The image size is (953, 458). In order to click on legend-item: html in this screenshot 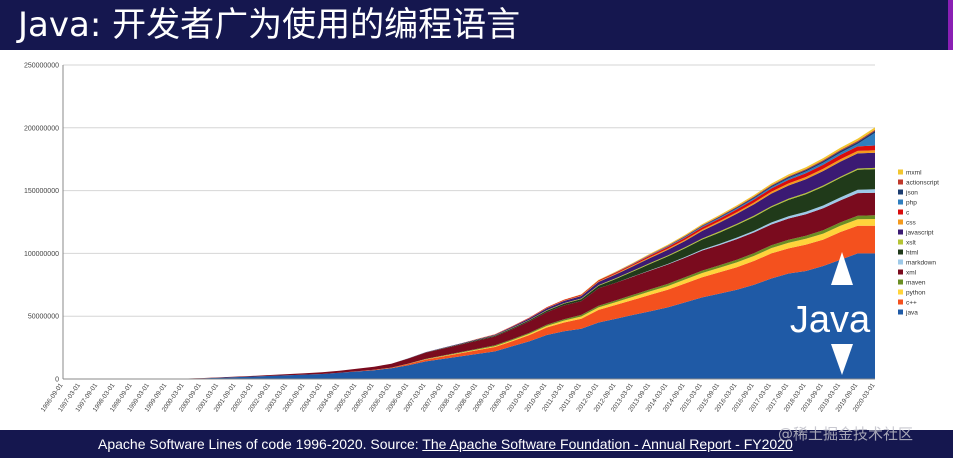, I will do `click(908, 253)`.